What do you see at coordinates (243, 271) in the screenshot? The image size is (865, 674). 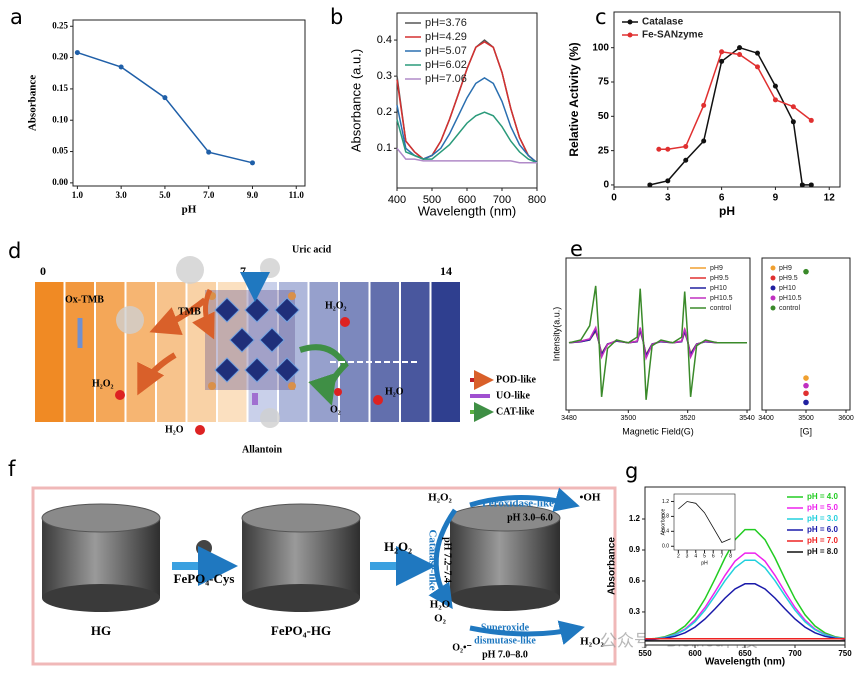 I see `scale-label: 7` at bounding box center [243, 271].